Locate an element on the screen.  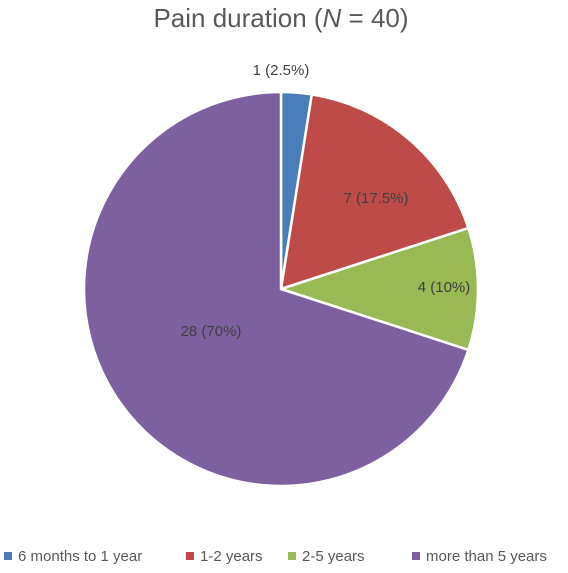
legend-label-1: 6 months to 1 year is located at coordinates (80, 556).